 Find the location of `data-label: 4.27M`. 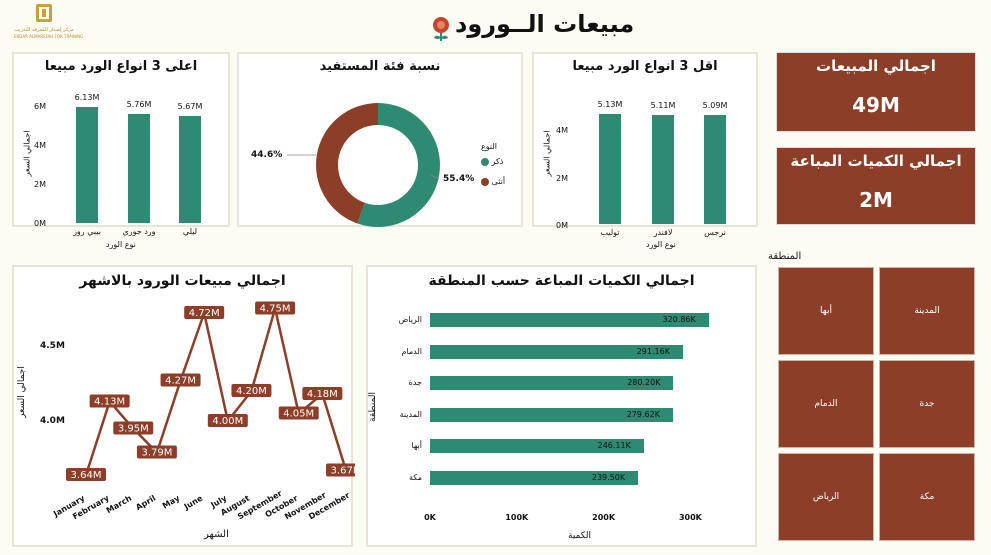

data-label: 4.27M is located at coordinates (180, 380).